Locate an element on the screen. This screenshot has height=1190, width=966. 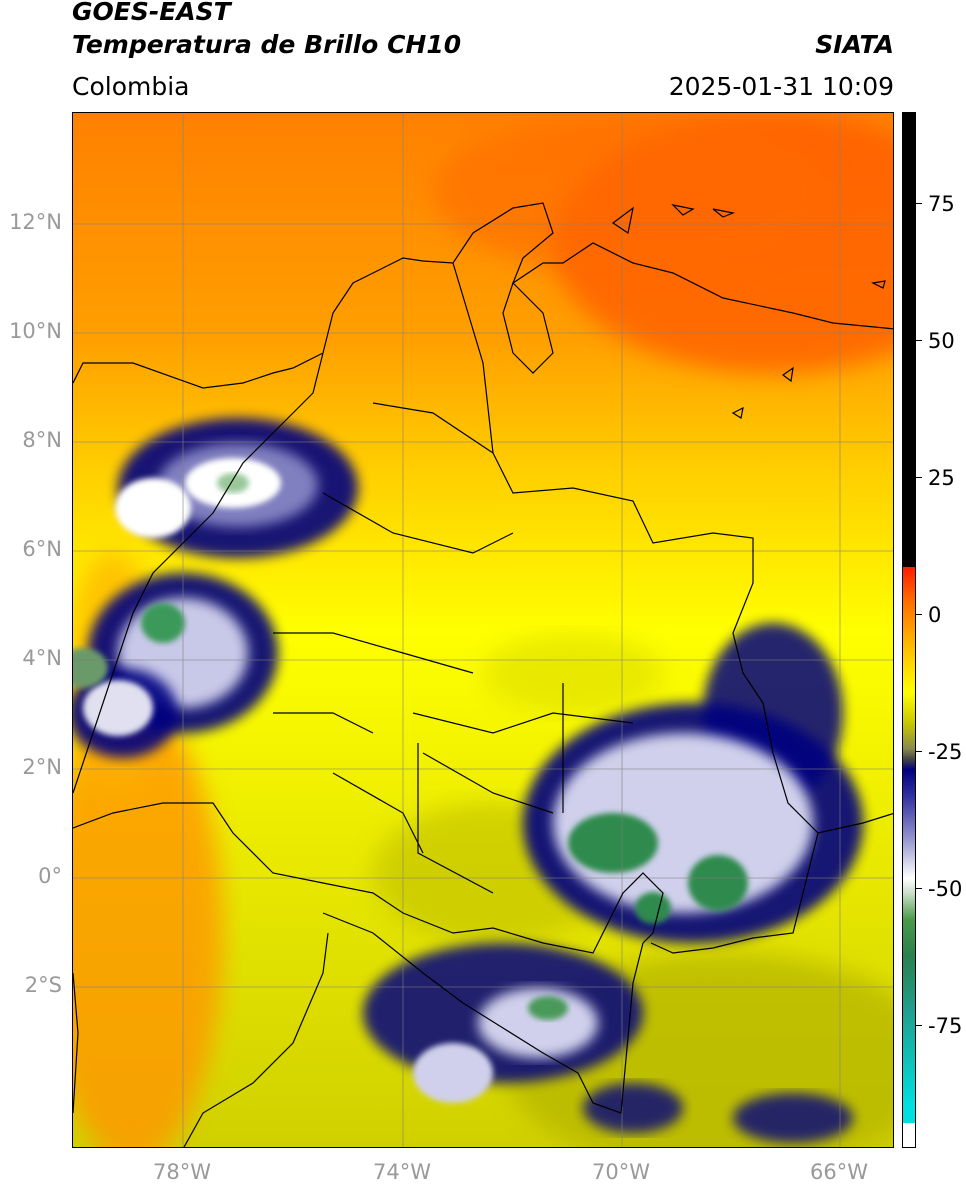
lon-label-78w: 78°W is located at coordinates (182, 1172).